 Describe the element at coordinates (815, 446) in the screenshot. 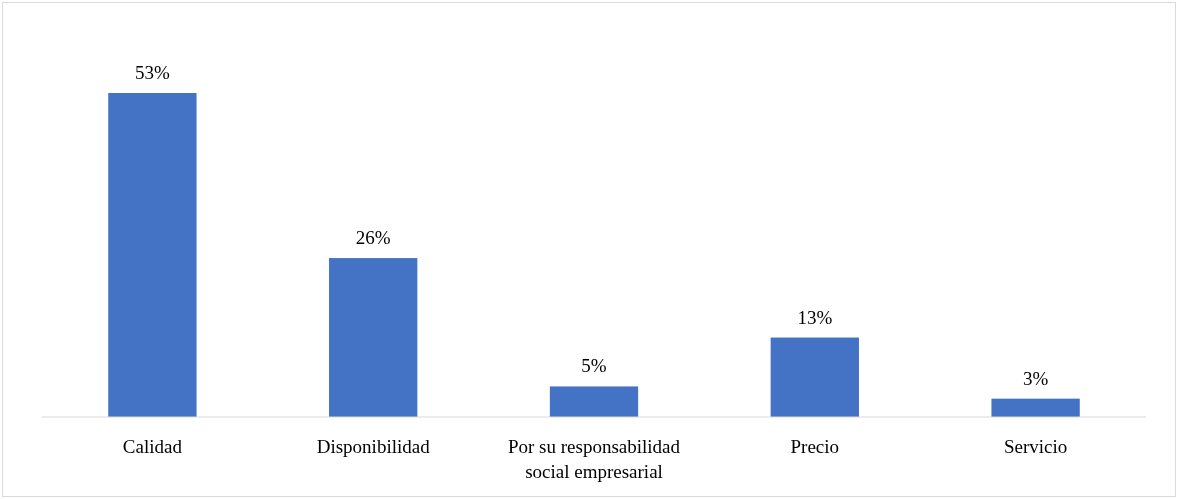

I see `x-tick-label: Precio` at that location.